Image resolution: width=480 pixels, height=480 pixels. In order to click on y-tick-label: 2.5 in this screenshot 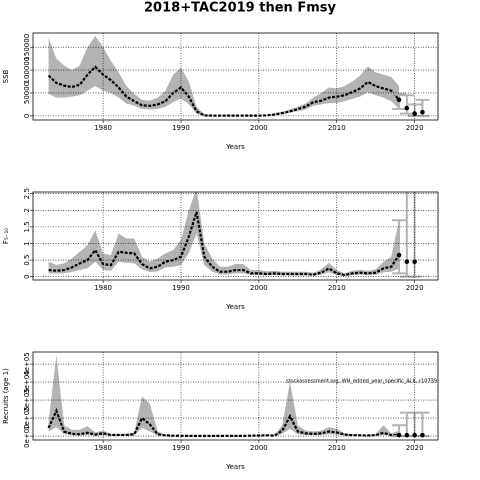, I will do `click(27, 193)`.